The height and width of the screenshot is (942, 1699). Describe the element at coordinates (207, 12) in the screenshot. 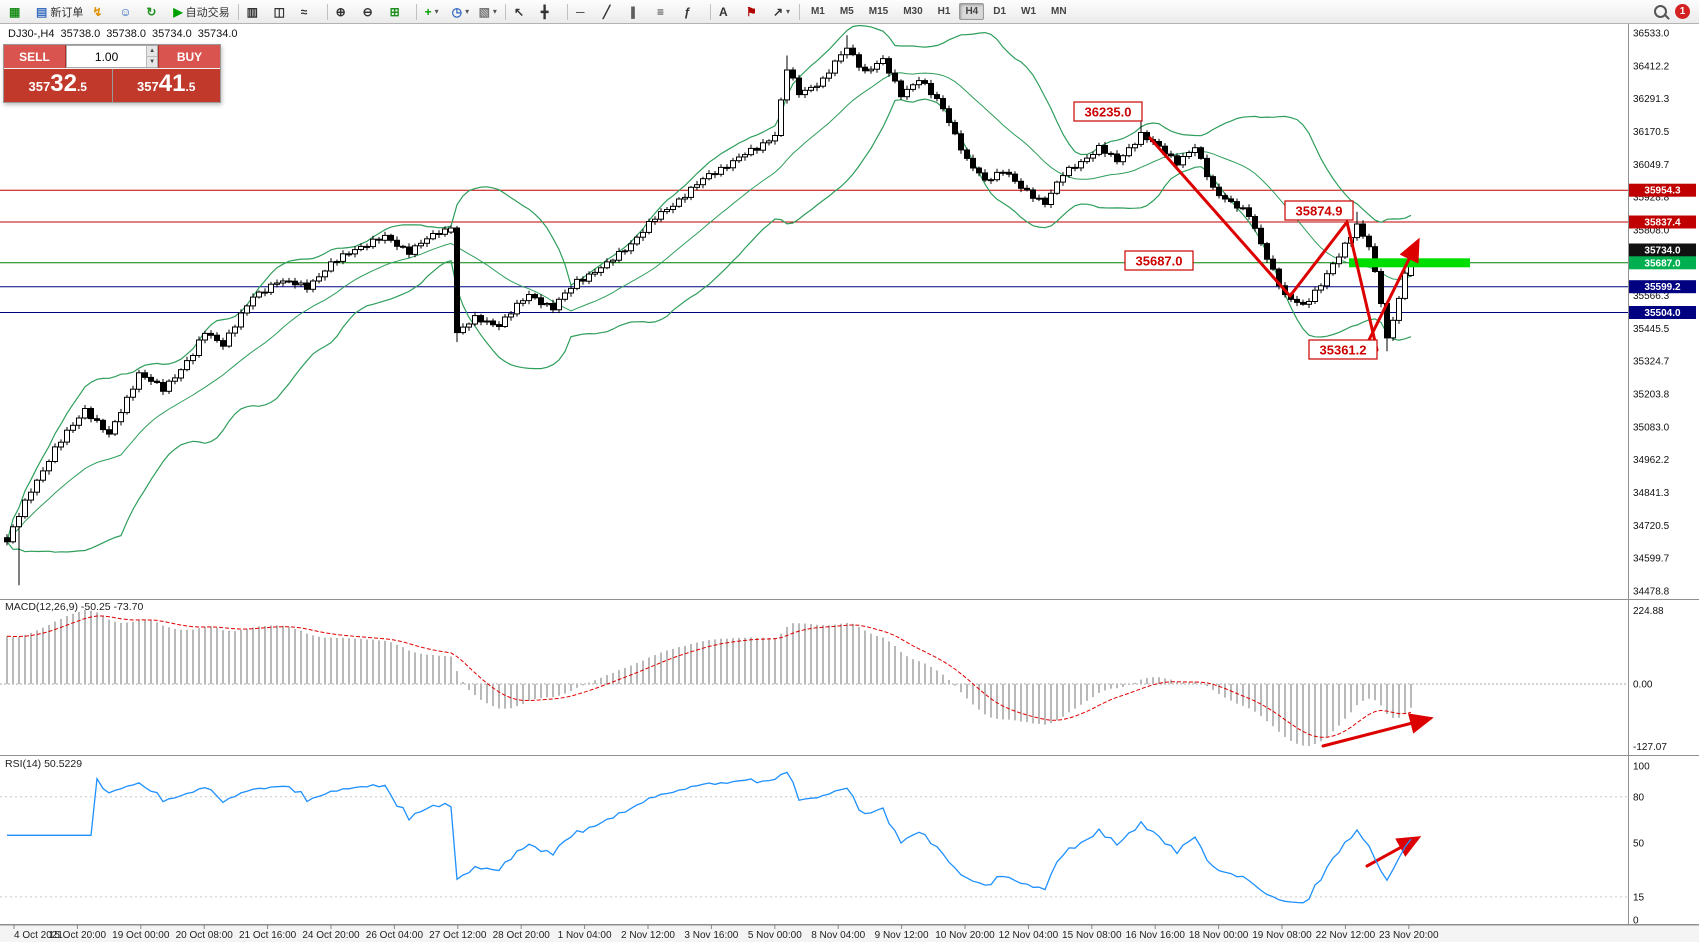

I see `autotrading-button-label: 自动交易` at that location.